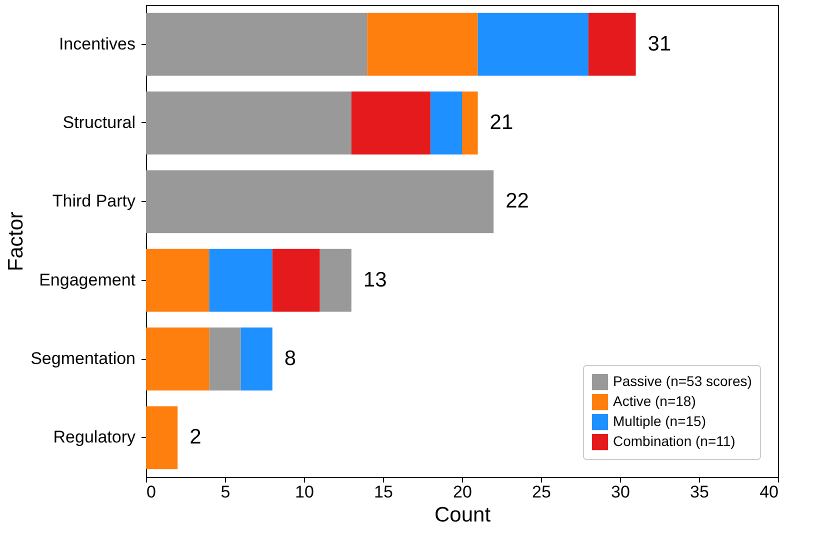  What do you see at coordinates (94, 437) in the screenshot?
I see `y-tick-label: Regulatory` at bounding box center [94, 437].